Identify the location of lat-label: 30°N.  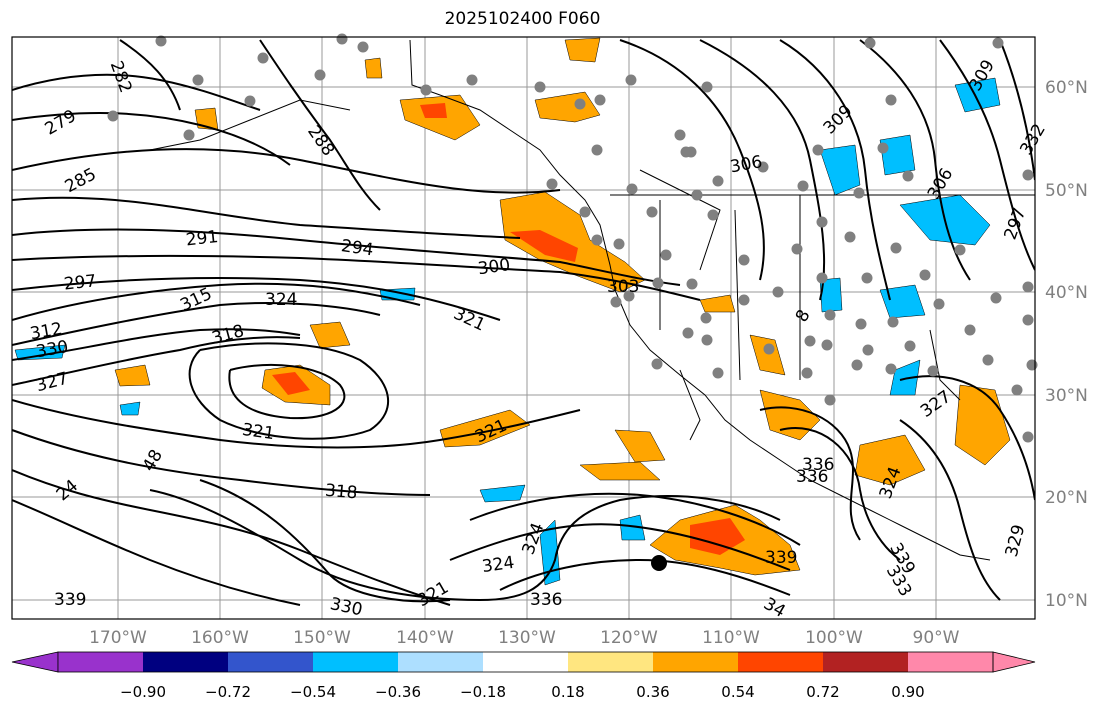
(1066, 396).